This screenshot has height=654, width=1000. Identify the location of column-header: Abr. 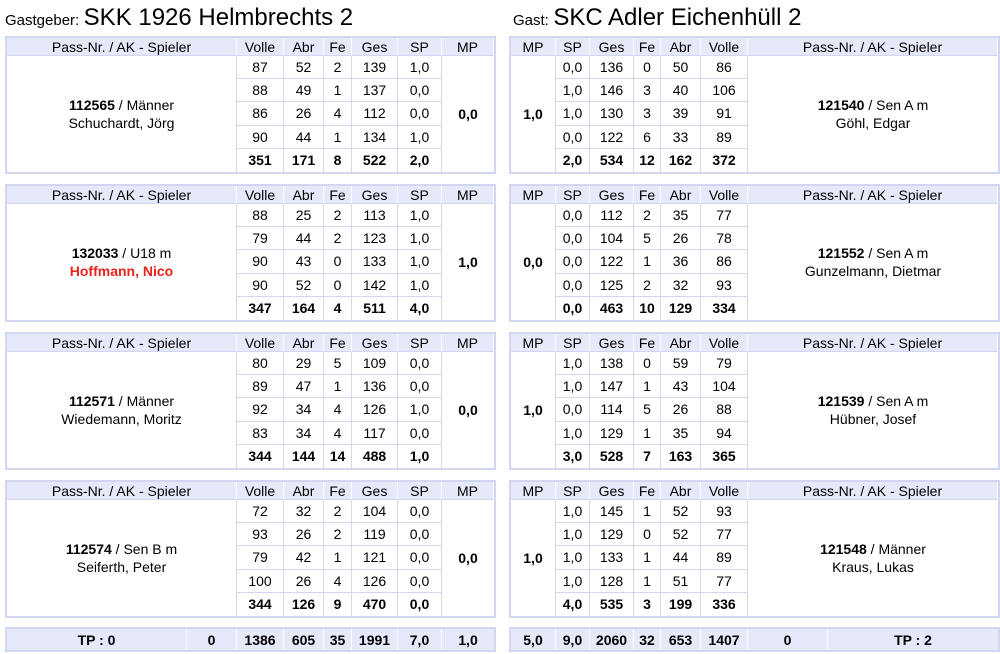
(681, 491).